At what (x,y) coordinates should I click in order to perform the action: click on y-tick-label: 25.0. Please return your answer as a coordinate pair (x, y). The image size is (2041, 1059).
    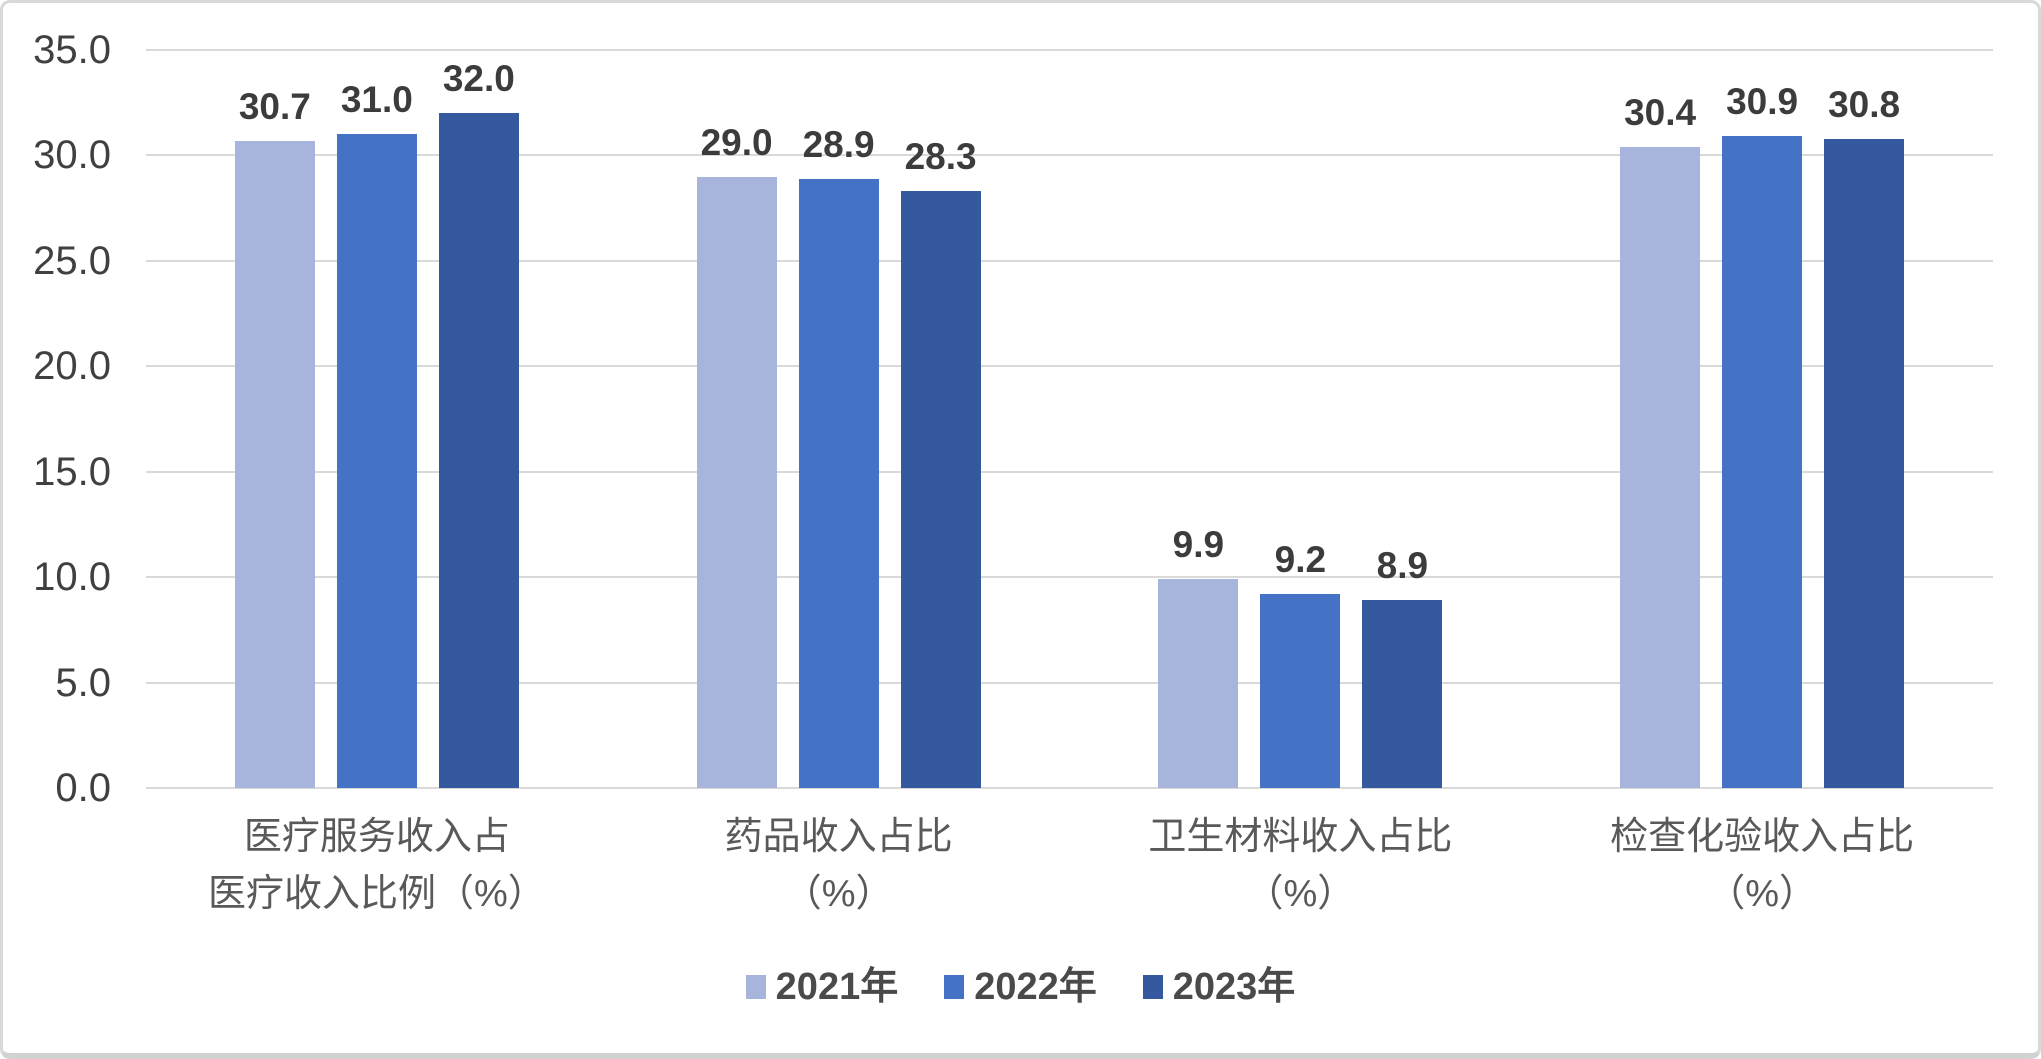
    Looking at the image, I should click on (72, 260).